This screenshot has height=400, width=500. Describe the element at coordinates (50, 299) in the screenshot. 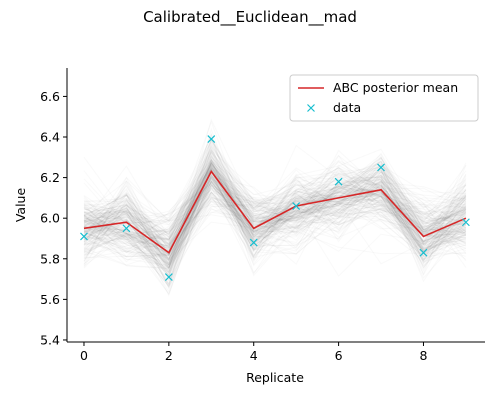

I see `y-tick-label: 5.6` at that location.